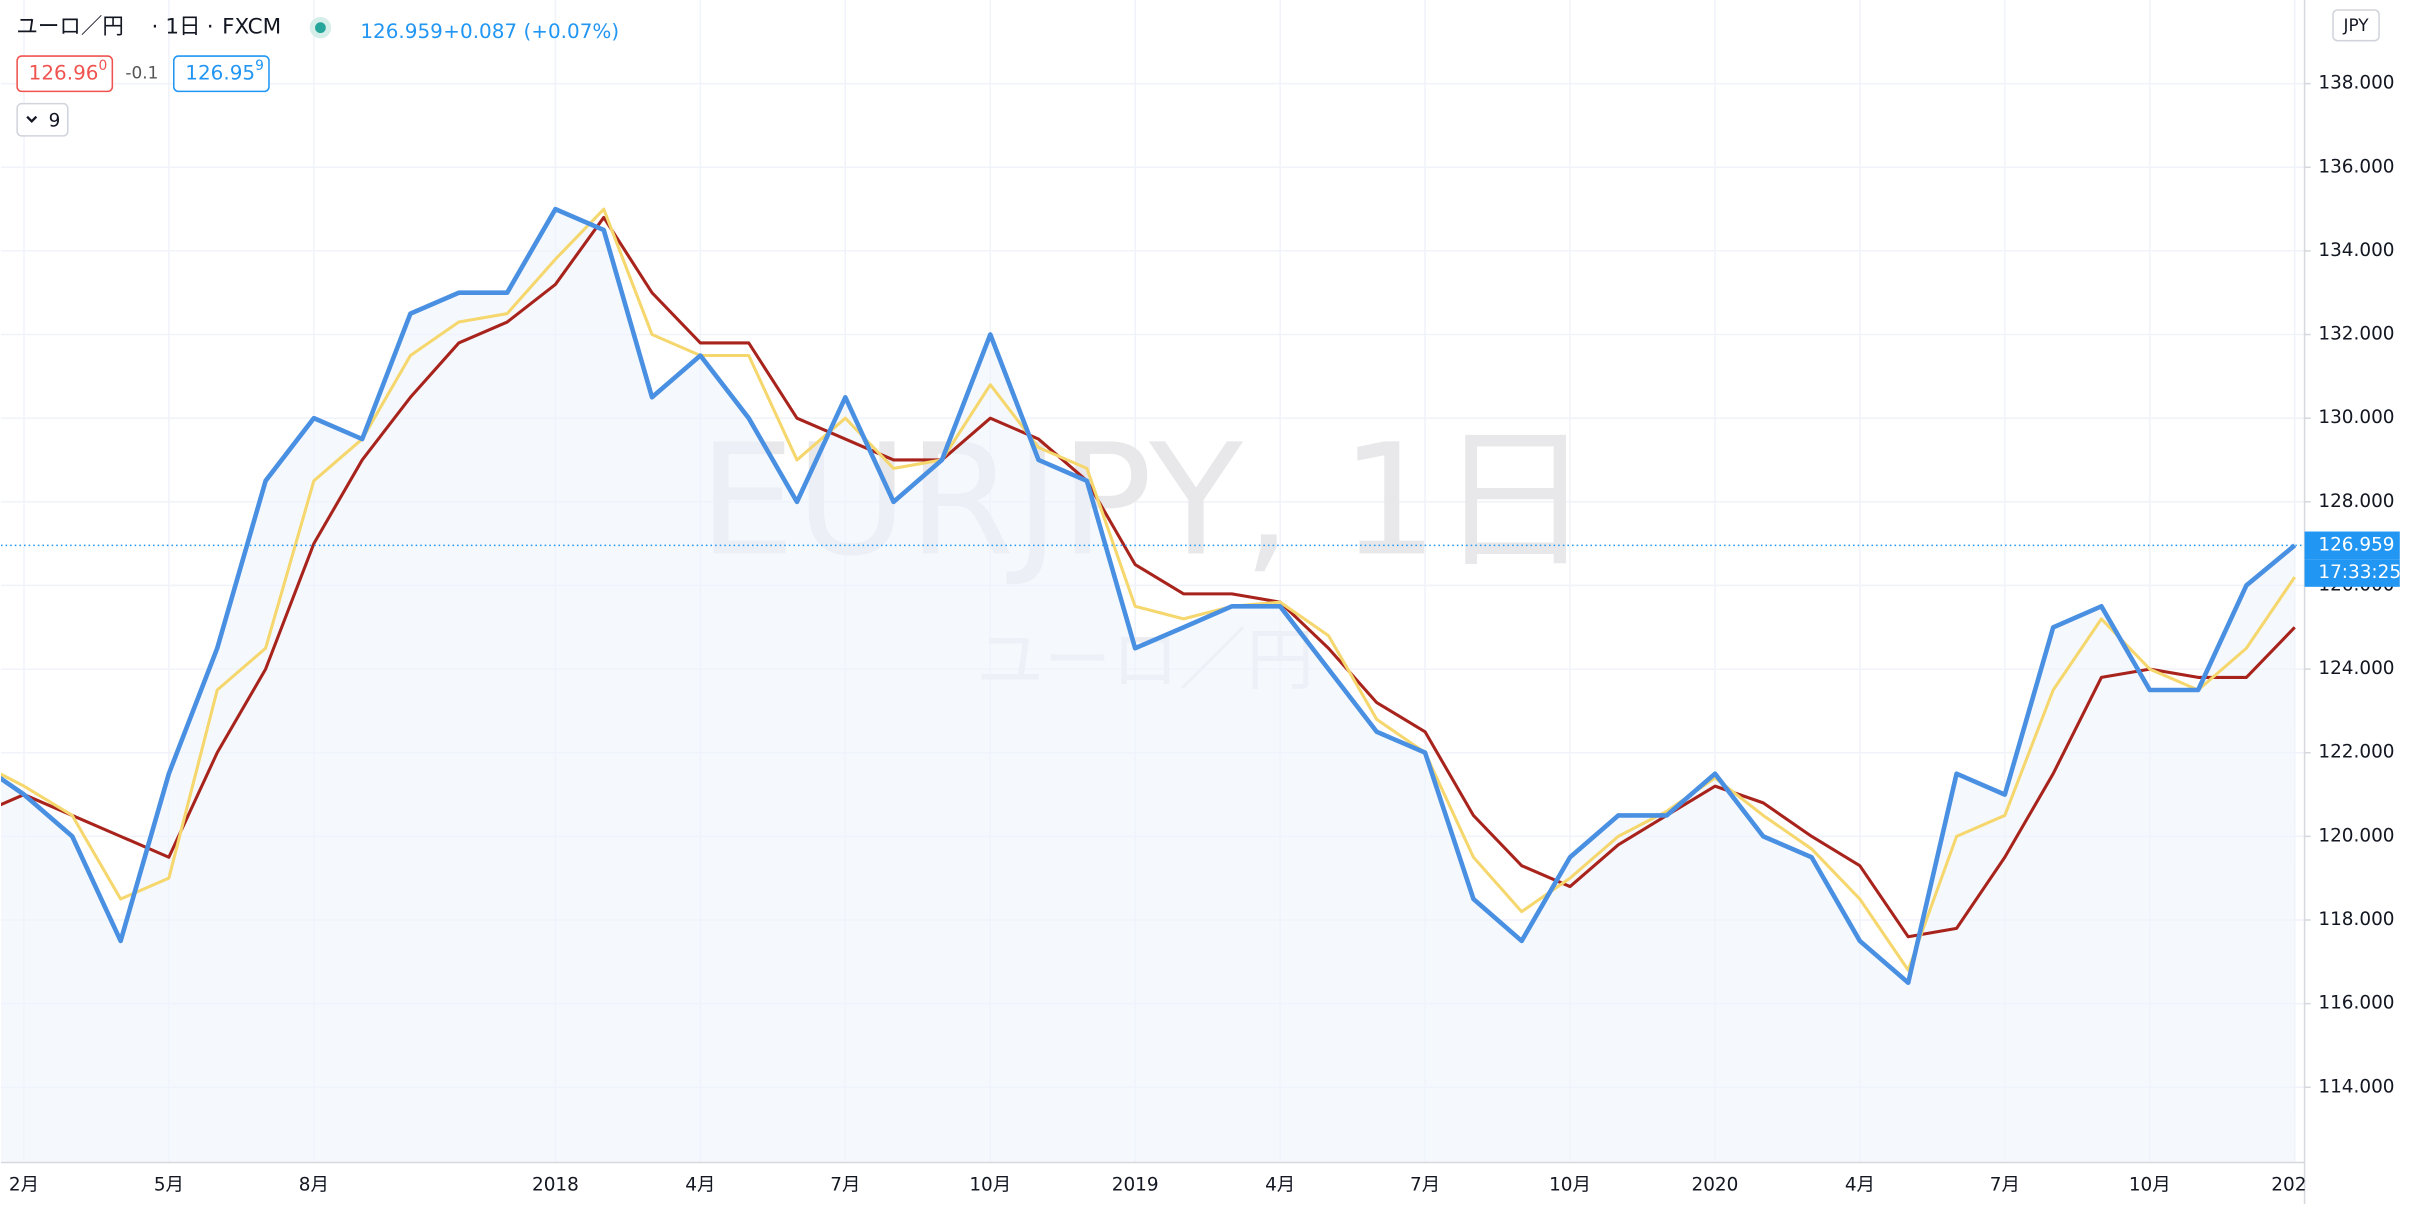 The width and height of the screenshot is (2410, 1208). Describe the element at coordinates (169, 1185) in the screenshot. I see `x-tick-label: 5月` at that location.